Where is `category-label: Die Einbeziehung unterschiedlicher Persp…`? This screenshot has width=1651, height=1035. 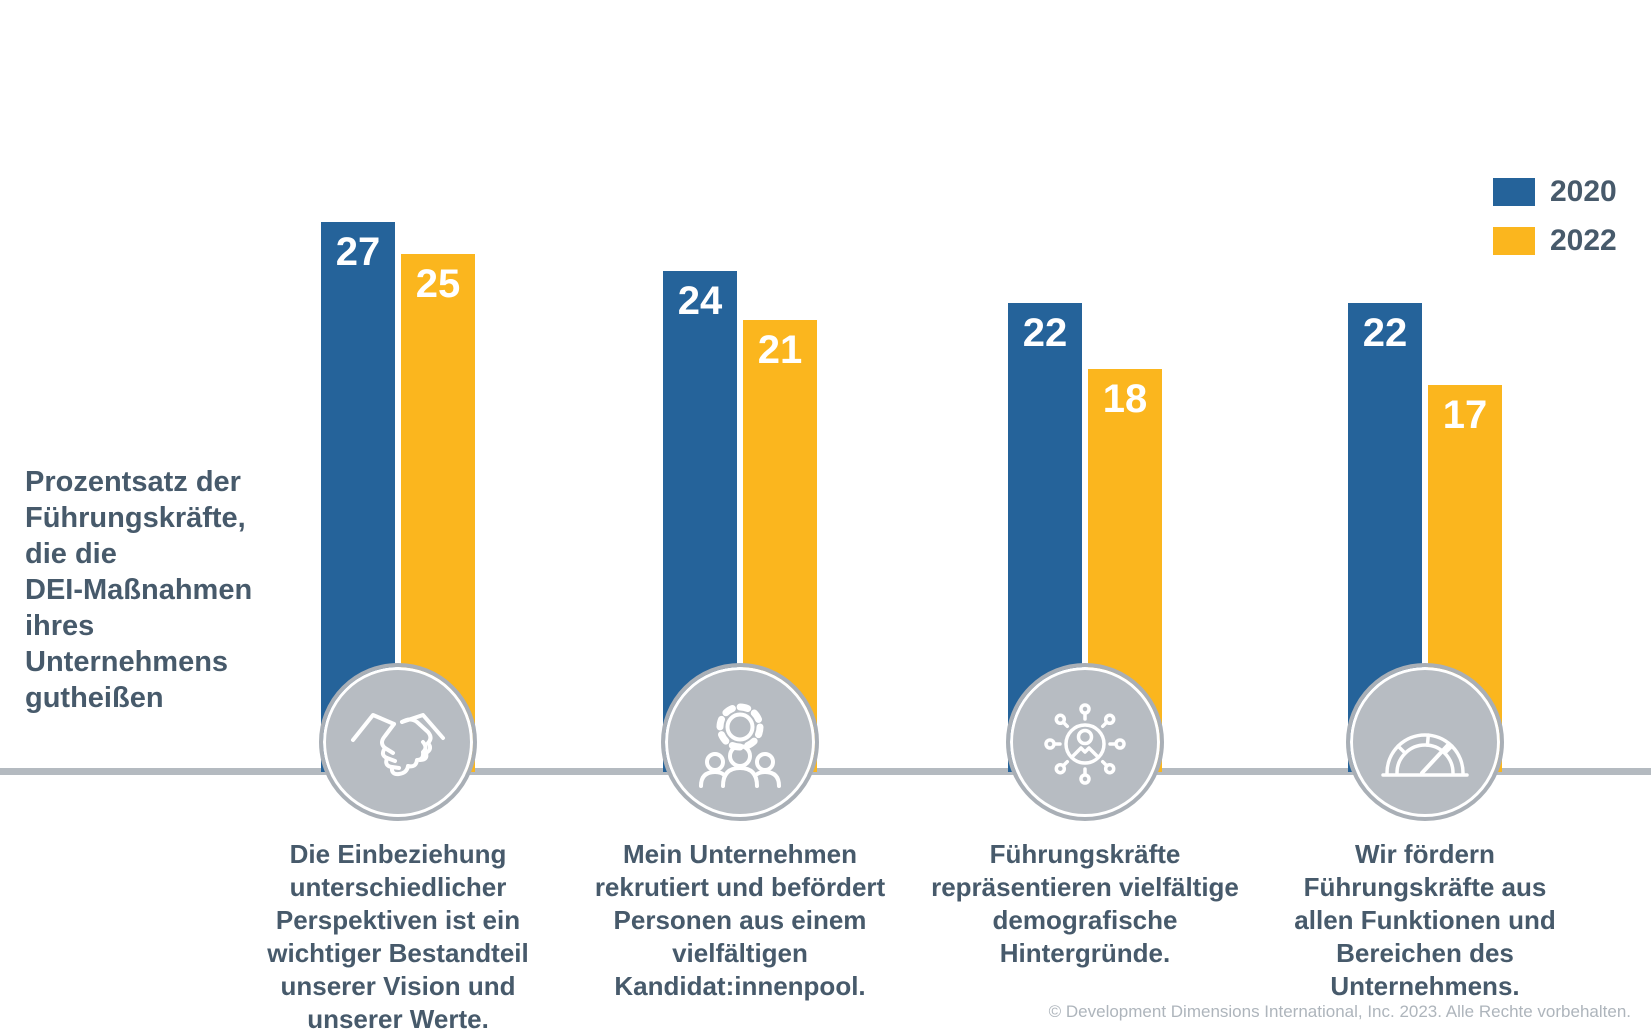 category-label: Die Einbeziehung unterschiedlicher Persp… is located at coordinates (398, 936).